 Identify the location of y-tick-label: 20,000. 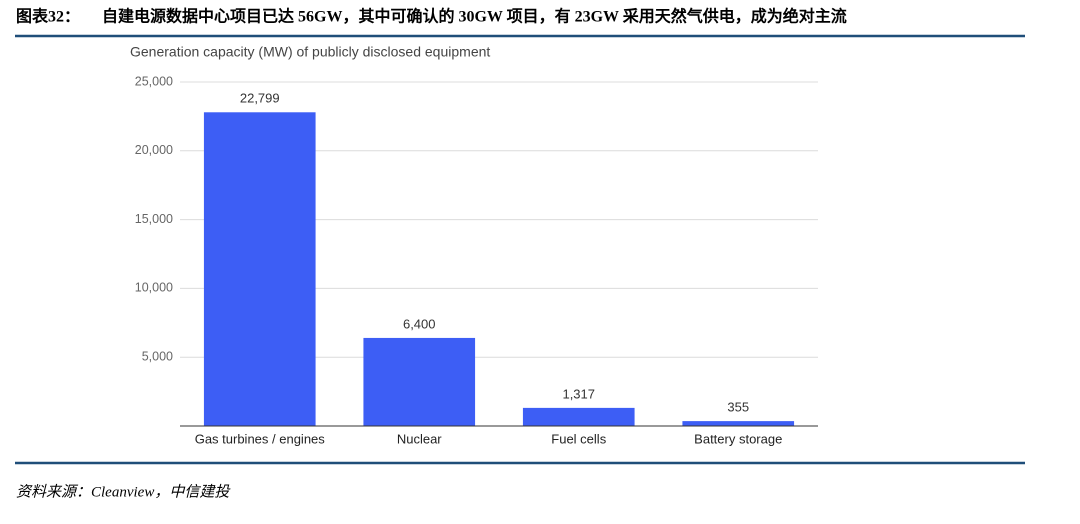
(154, 150).